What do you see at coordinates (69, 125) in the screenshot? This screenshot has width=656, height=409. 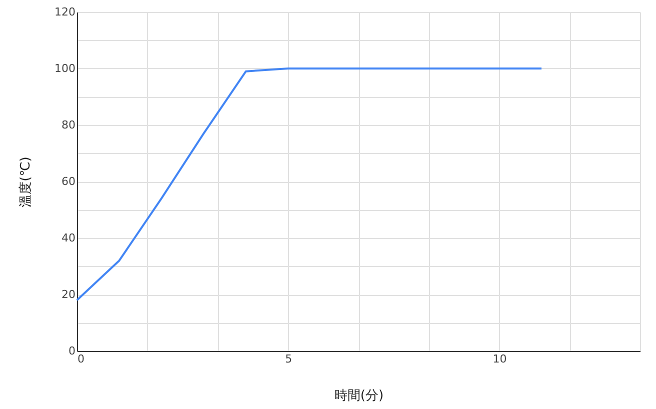 I see `y-tick-label: 80` at bounding box center [69, 125].